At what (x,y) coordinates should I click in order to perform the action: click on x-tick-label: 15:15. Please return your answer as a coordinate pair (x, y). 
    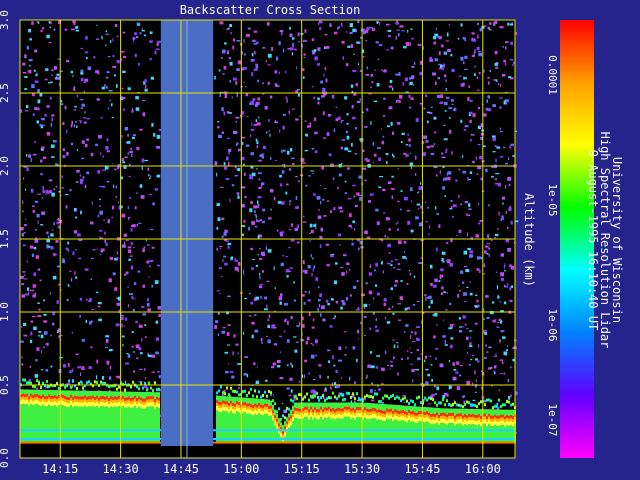
    Looking at the image, I should click on (302, 469).